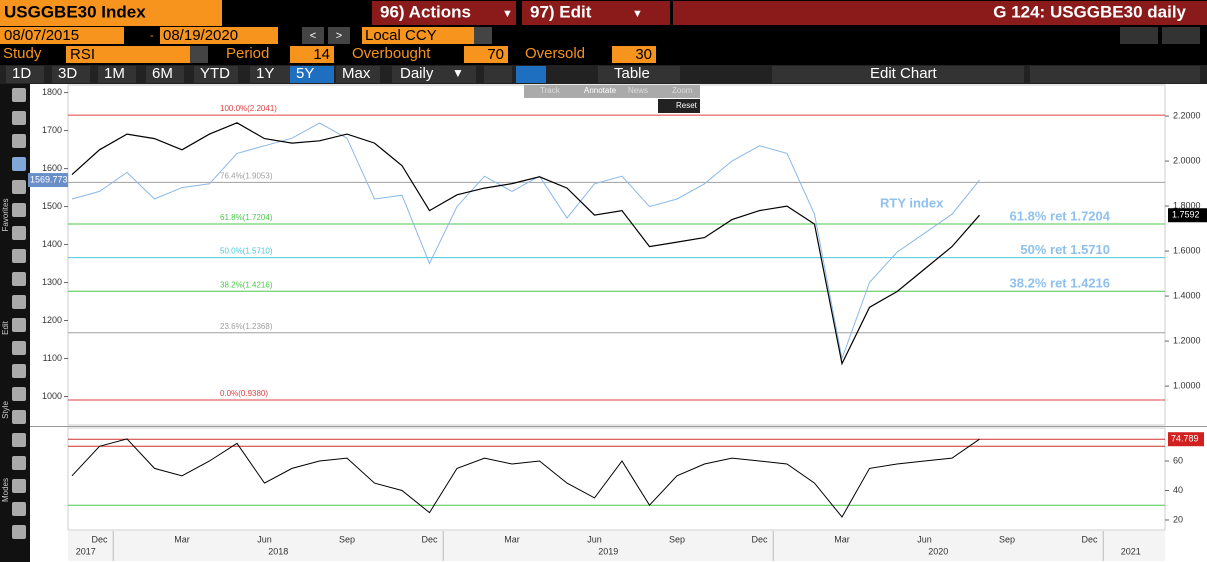  Describe the element at coordinates (48, 180) in the screenshot. I see `last-value-badge` at that location.